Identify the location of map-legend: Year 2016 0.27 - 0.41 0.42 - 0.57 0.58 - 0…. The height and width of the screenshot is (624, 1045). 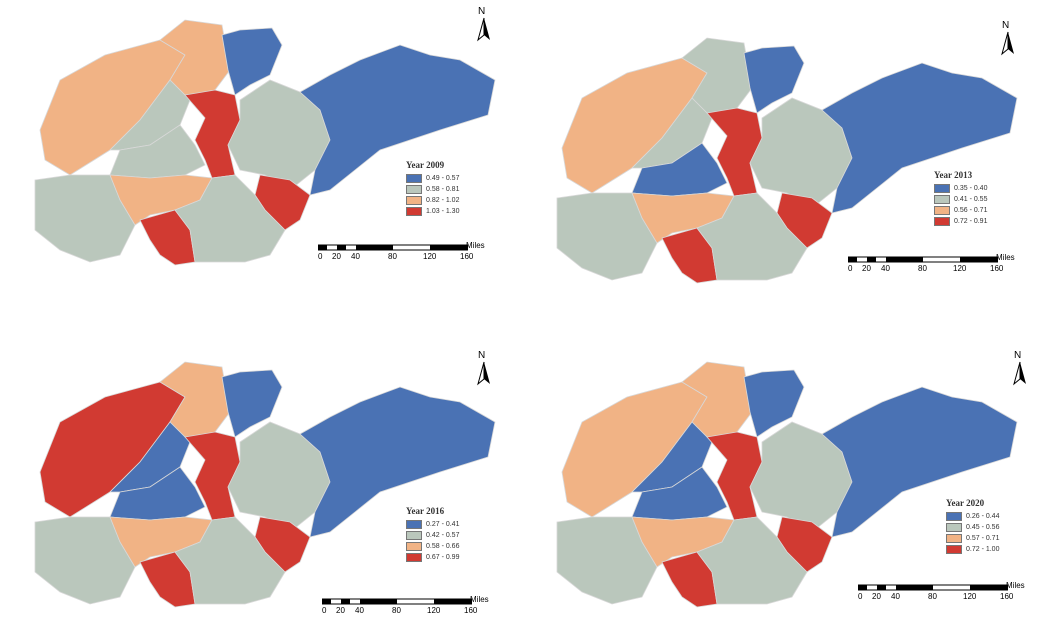
(432, 534).